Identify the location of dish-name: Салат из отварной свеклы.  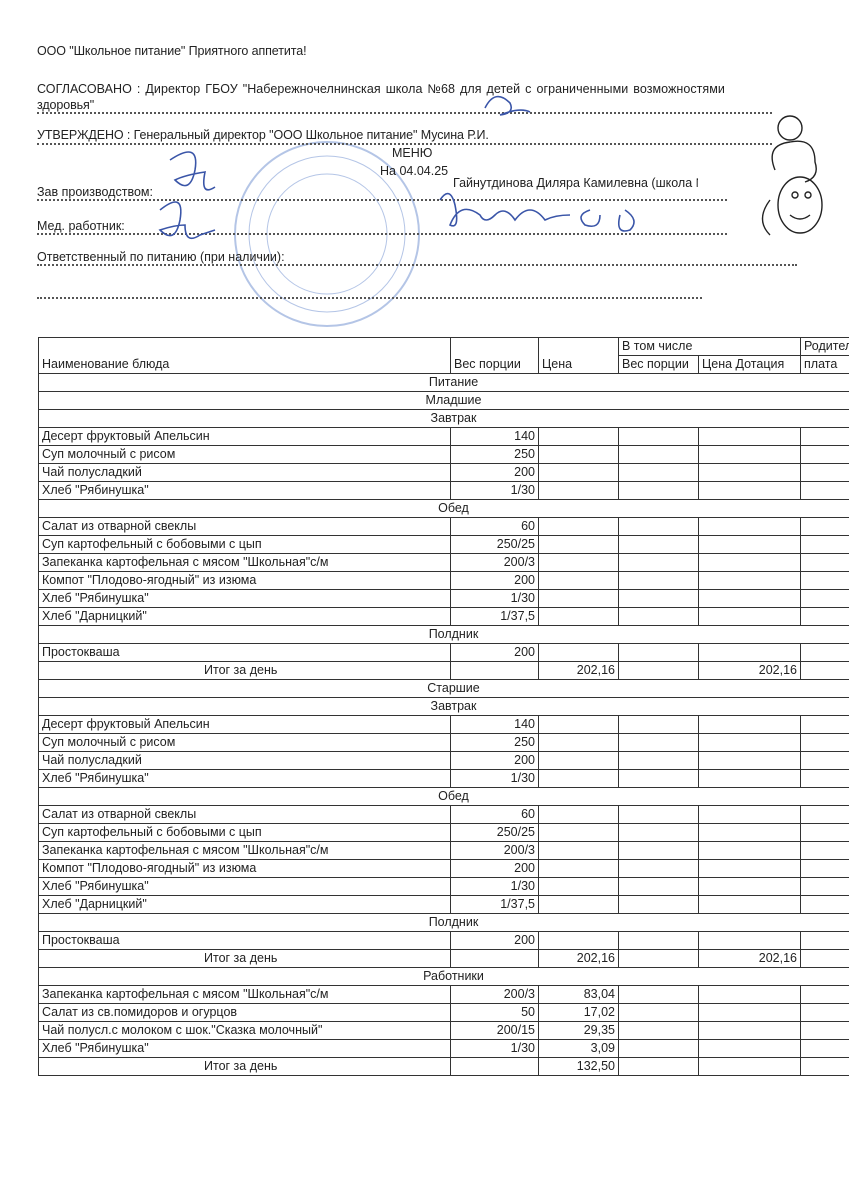
(244, 526).